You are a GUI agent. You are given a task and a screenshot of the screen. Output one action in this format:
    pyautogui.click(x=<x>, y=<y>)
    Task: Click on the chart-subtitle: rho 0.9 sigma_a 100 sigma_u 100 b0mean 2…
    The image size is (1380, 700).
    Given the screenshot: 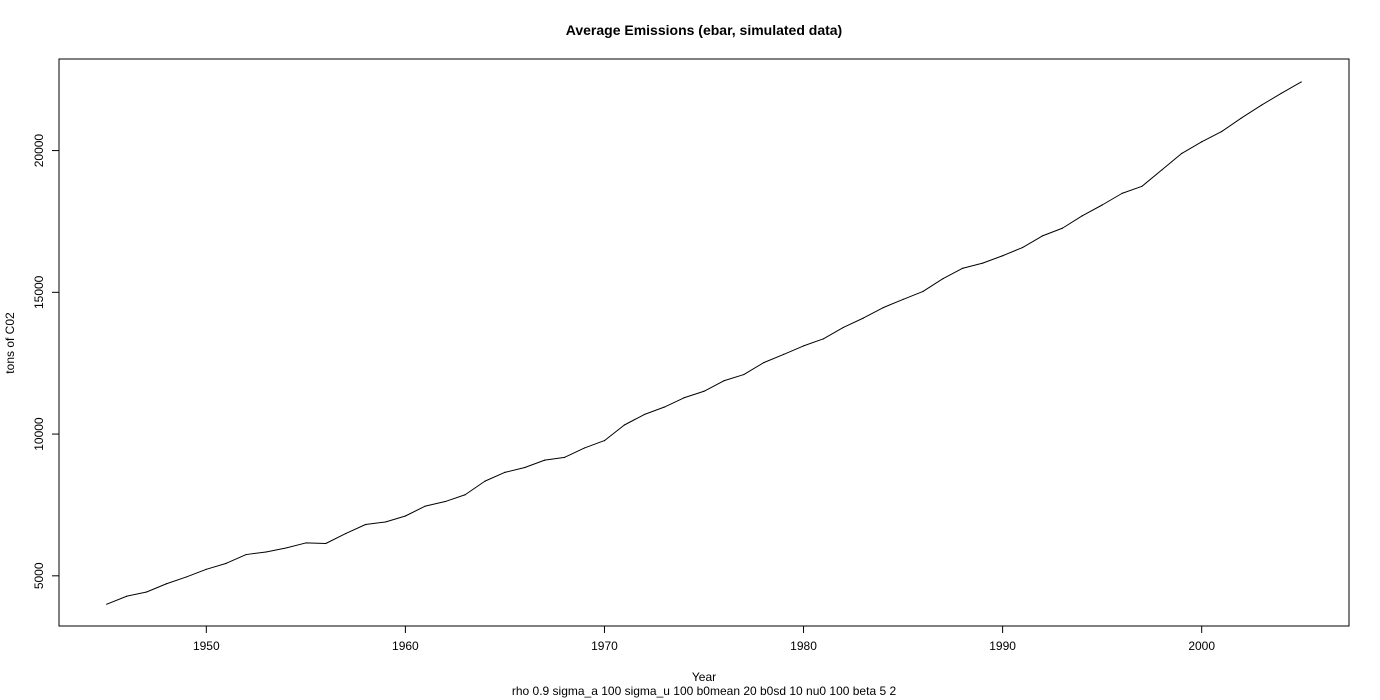 What is the action you would take?
    pyautogui.click(x=704, y=691)
    